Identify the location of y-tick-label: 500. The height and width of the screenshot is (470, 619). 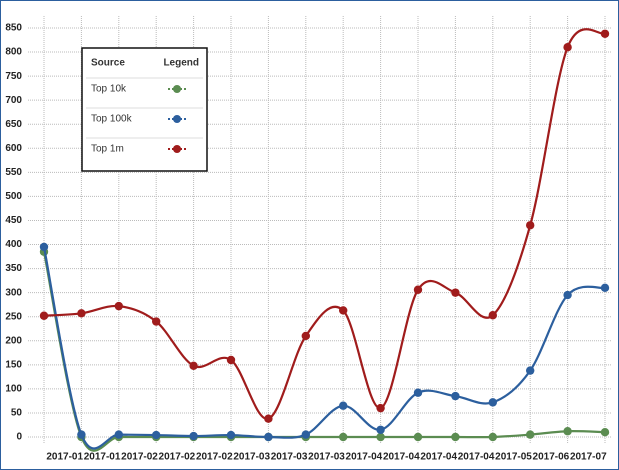
(13, 196).